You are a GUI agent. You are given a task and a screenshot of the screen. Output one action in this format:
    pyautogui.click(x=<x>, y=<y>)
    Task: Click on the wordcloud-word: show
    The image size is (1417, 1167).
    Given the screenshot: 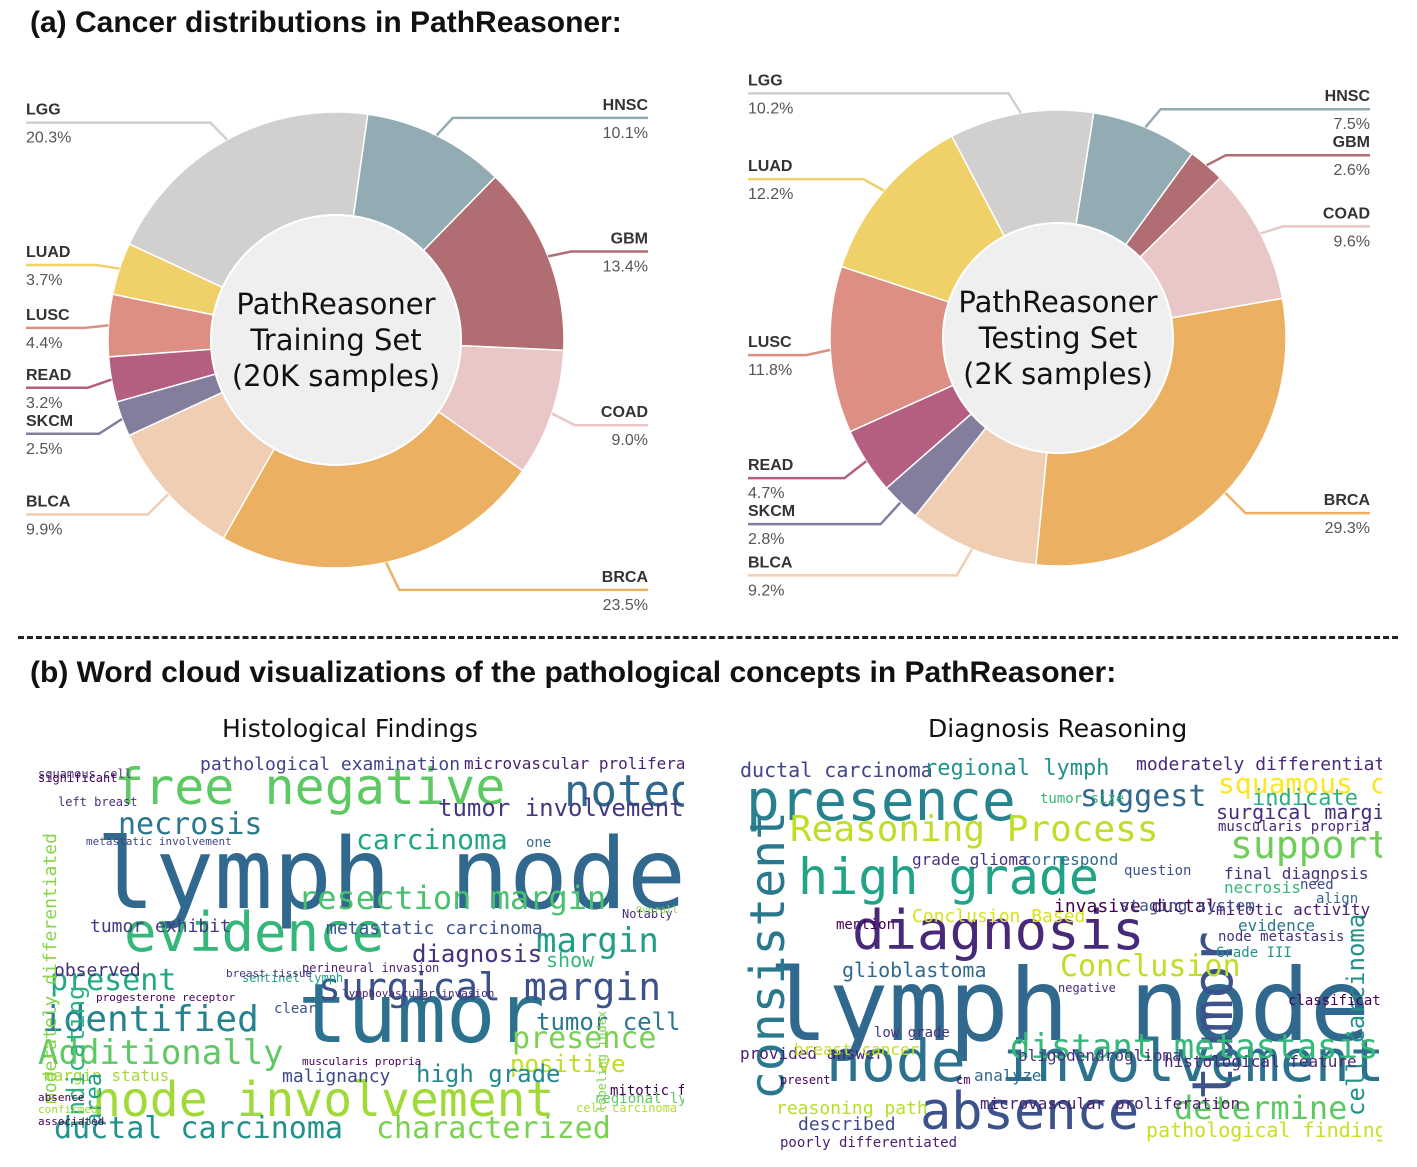 What is the action you would take?
    pyautogui.click(x=570, y=960)
    